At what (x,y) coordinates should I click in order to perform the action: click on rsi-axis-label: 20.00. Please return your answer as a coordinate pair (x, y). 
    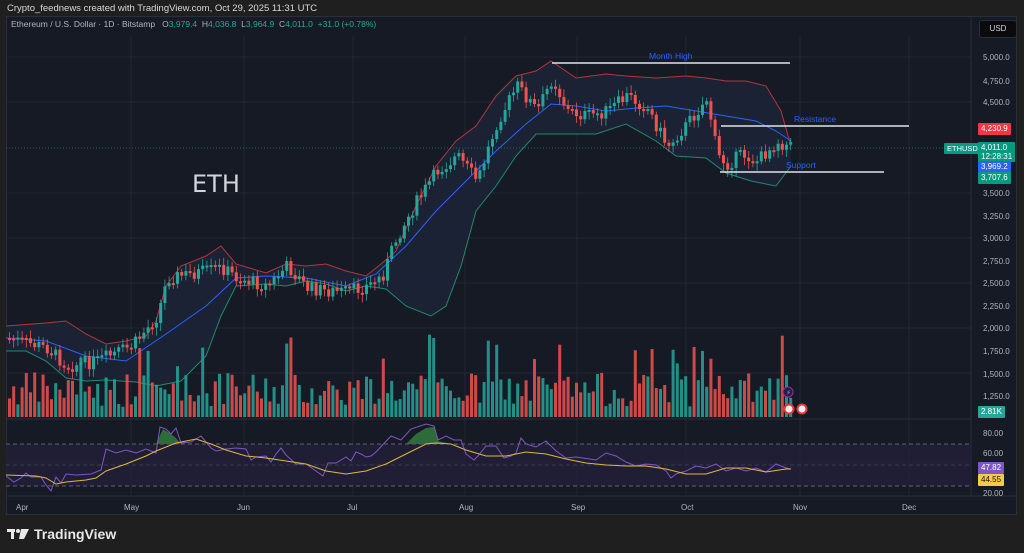
    Looking at the image, I should click on (993, 493).